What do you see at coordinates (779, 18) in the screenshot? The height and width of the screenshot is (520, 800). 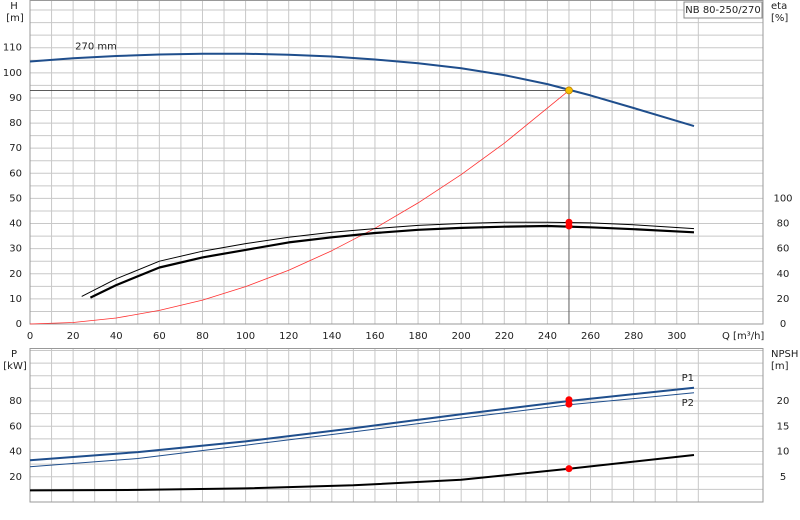 I see `y2-axis-unit: [%]` at bounding box center [779, 18].